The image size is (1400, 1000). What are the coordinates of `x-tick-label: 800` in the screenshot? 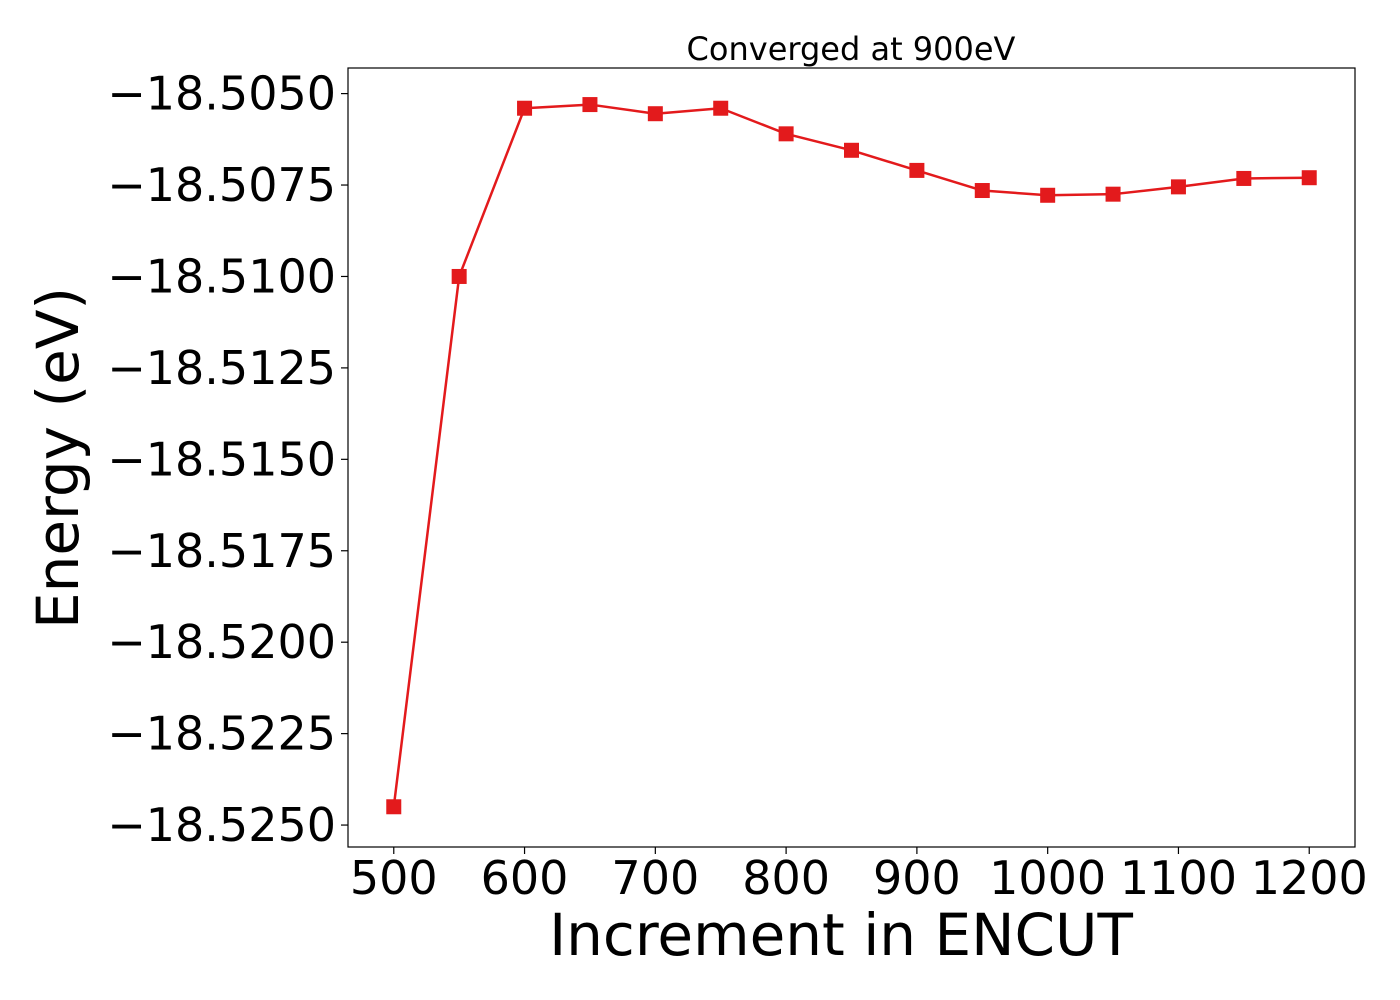 It's located at (786, 878).